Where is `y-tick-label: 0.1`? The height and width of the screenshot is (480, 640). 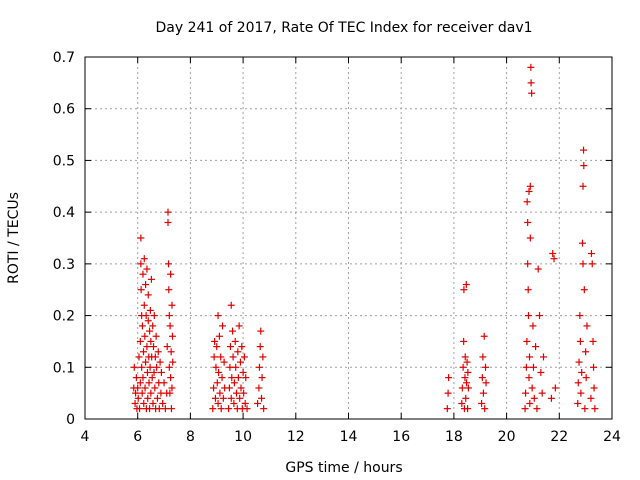 y-tick-label: 0.1 is located at coordinates (64, 368).